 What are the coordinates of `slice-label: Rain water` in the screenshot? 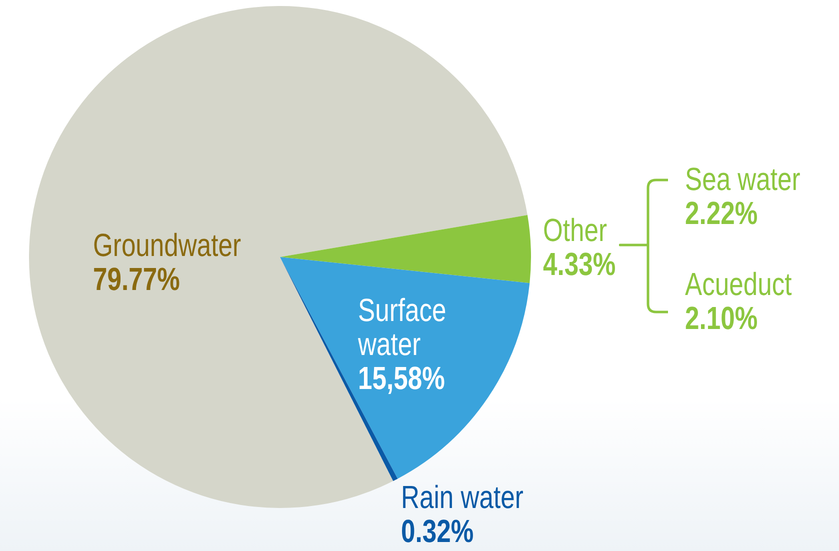 It's located at (462, 497).